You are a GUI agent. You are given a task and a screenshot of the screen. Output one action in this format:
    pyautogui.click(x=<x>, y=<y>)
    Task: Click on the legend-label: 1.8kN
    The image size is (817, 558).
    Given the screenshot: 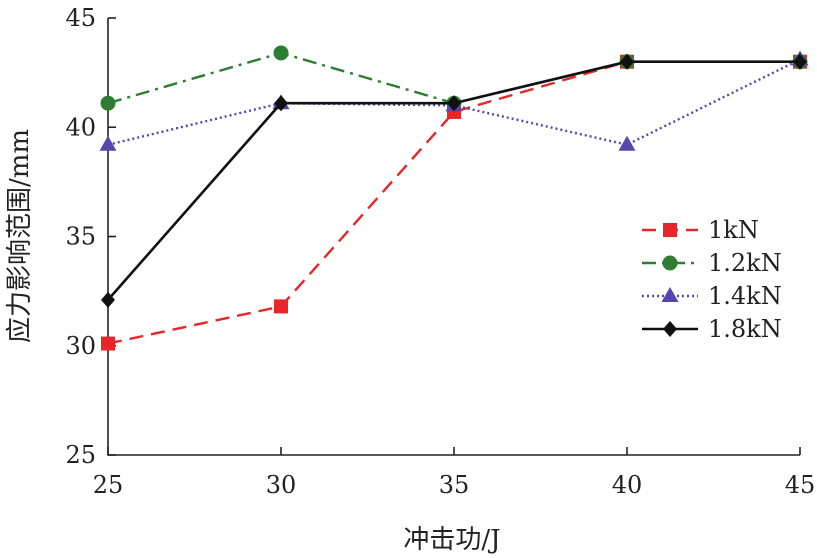 What is the action you would take?
    pyautogui.click(x=745, y=329)
    